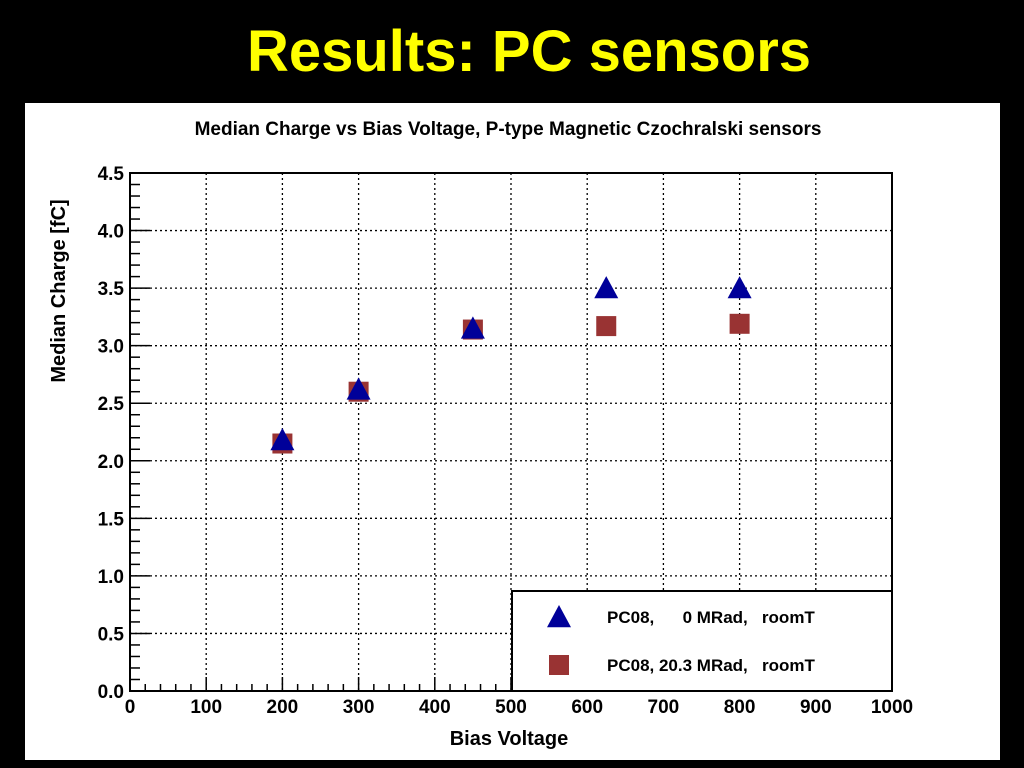  I want to click on slide-title: Results: PC sensors, so click(529, 51).